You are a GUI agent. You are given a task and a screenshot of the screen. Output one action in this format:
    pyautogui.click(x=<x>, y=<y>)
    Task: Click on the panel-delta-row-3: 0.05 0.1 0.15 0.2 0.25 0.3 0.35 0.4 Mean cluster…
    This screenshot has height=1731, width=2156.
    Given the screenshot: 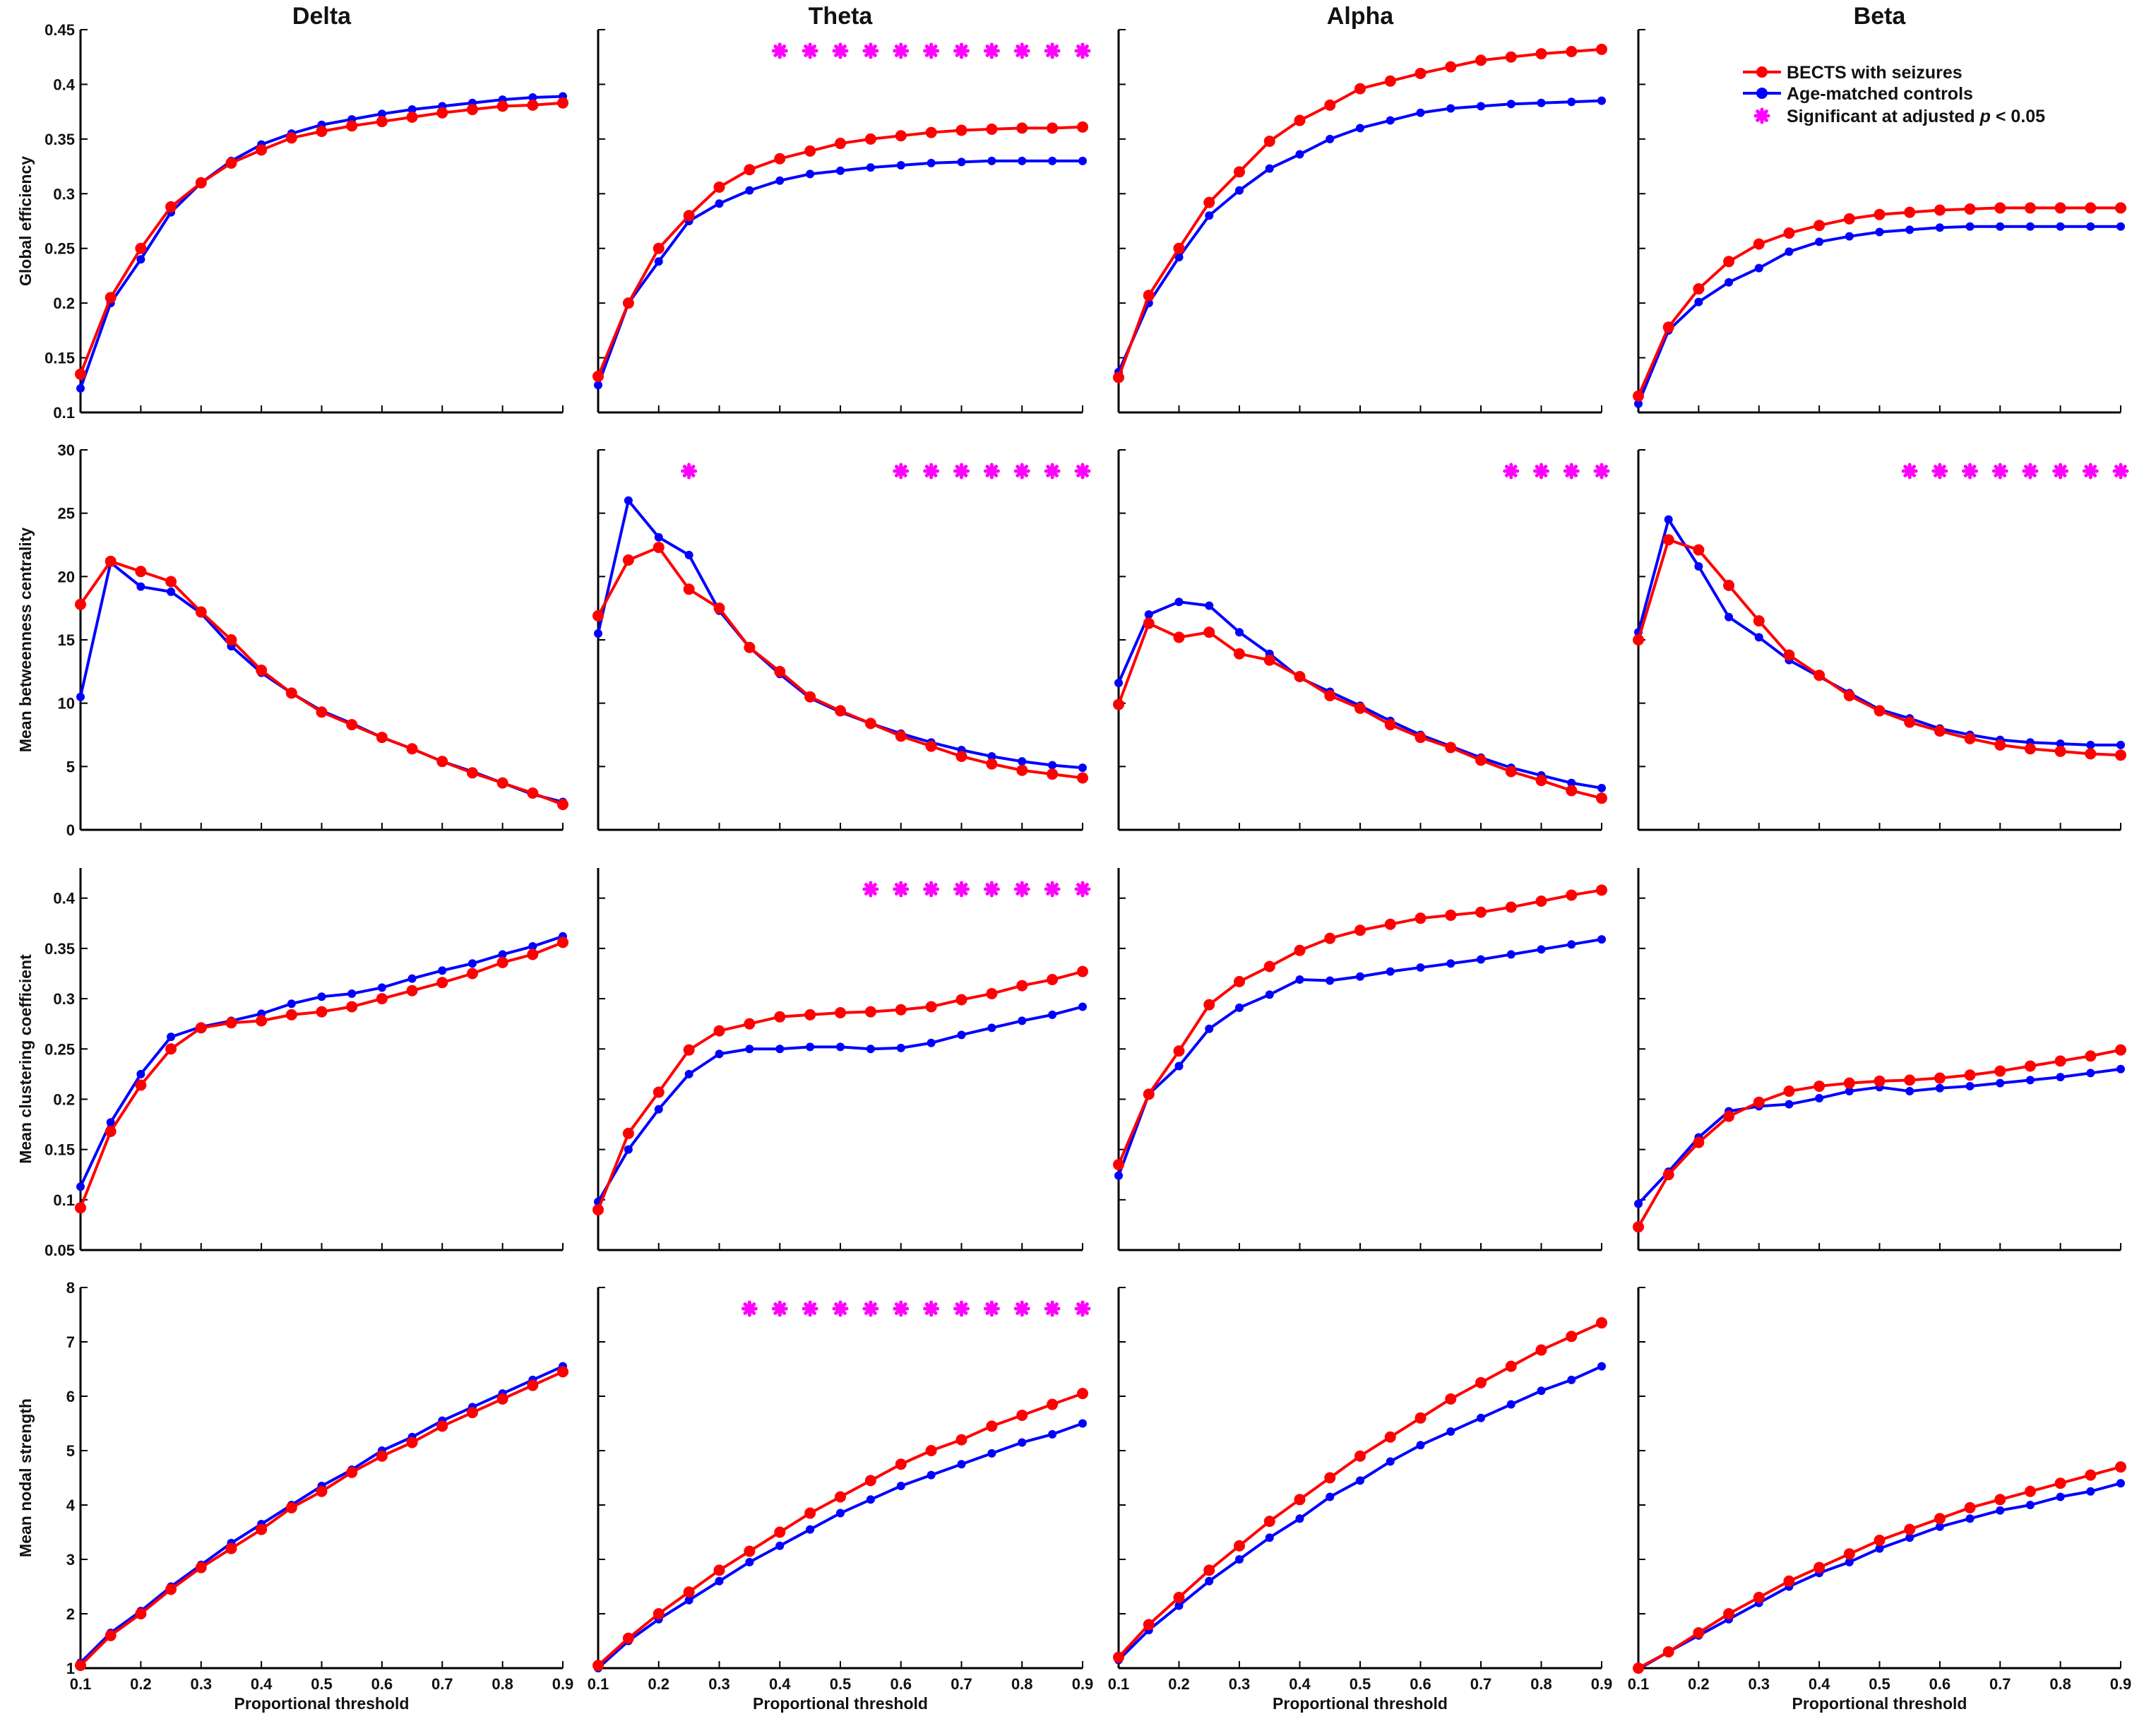 What is the action you would take?
    pyautogui.click(x=292, y=1063)
    